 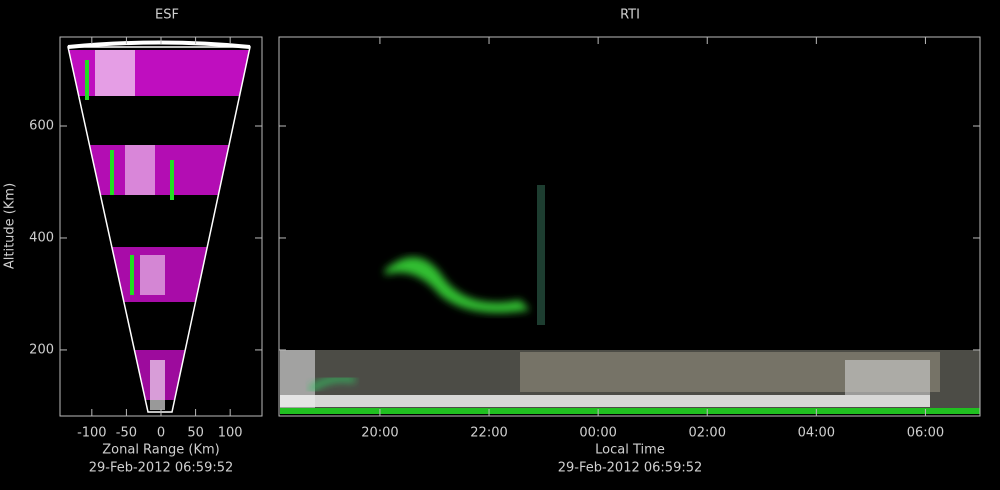 What do you see at coordinates (230, 433) in the screenshot?
I see `x-tick-label: 100` at bounding box center [230, 433].